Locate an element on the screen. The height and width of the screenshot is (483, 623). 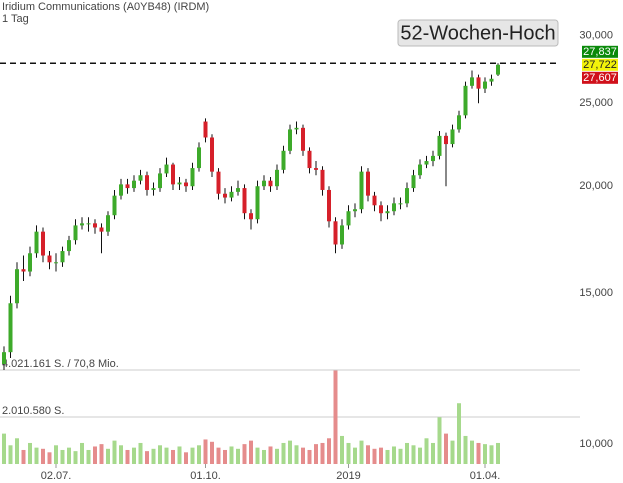
y-tick-label: 30,000 is located at coordinates (596, 35).